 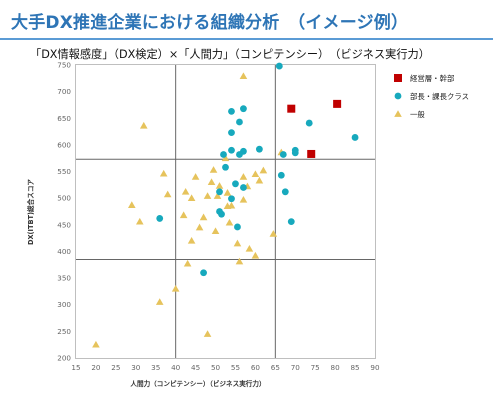 I want to click on data-point-square, so click(x=291, y=108).